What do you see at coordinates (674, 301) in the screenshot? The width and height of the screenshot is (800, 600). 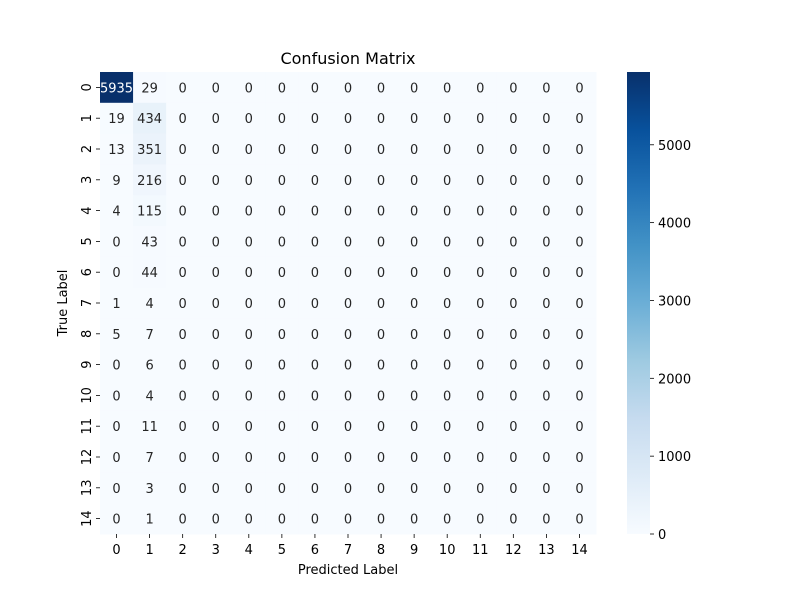 I see `colorbar-tick-label: 3000` at bounding box center [674, 301].